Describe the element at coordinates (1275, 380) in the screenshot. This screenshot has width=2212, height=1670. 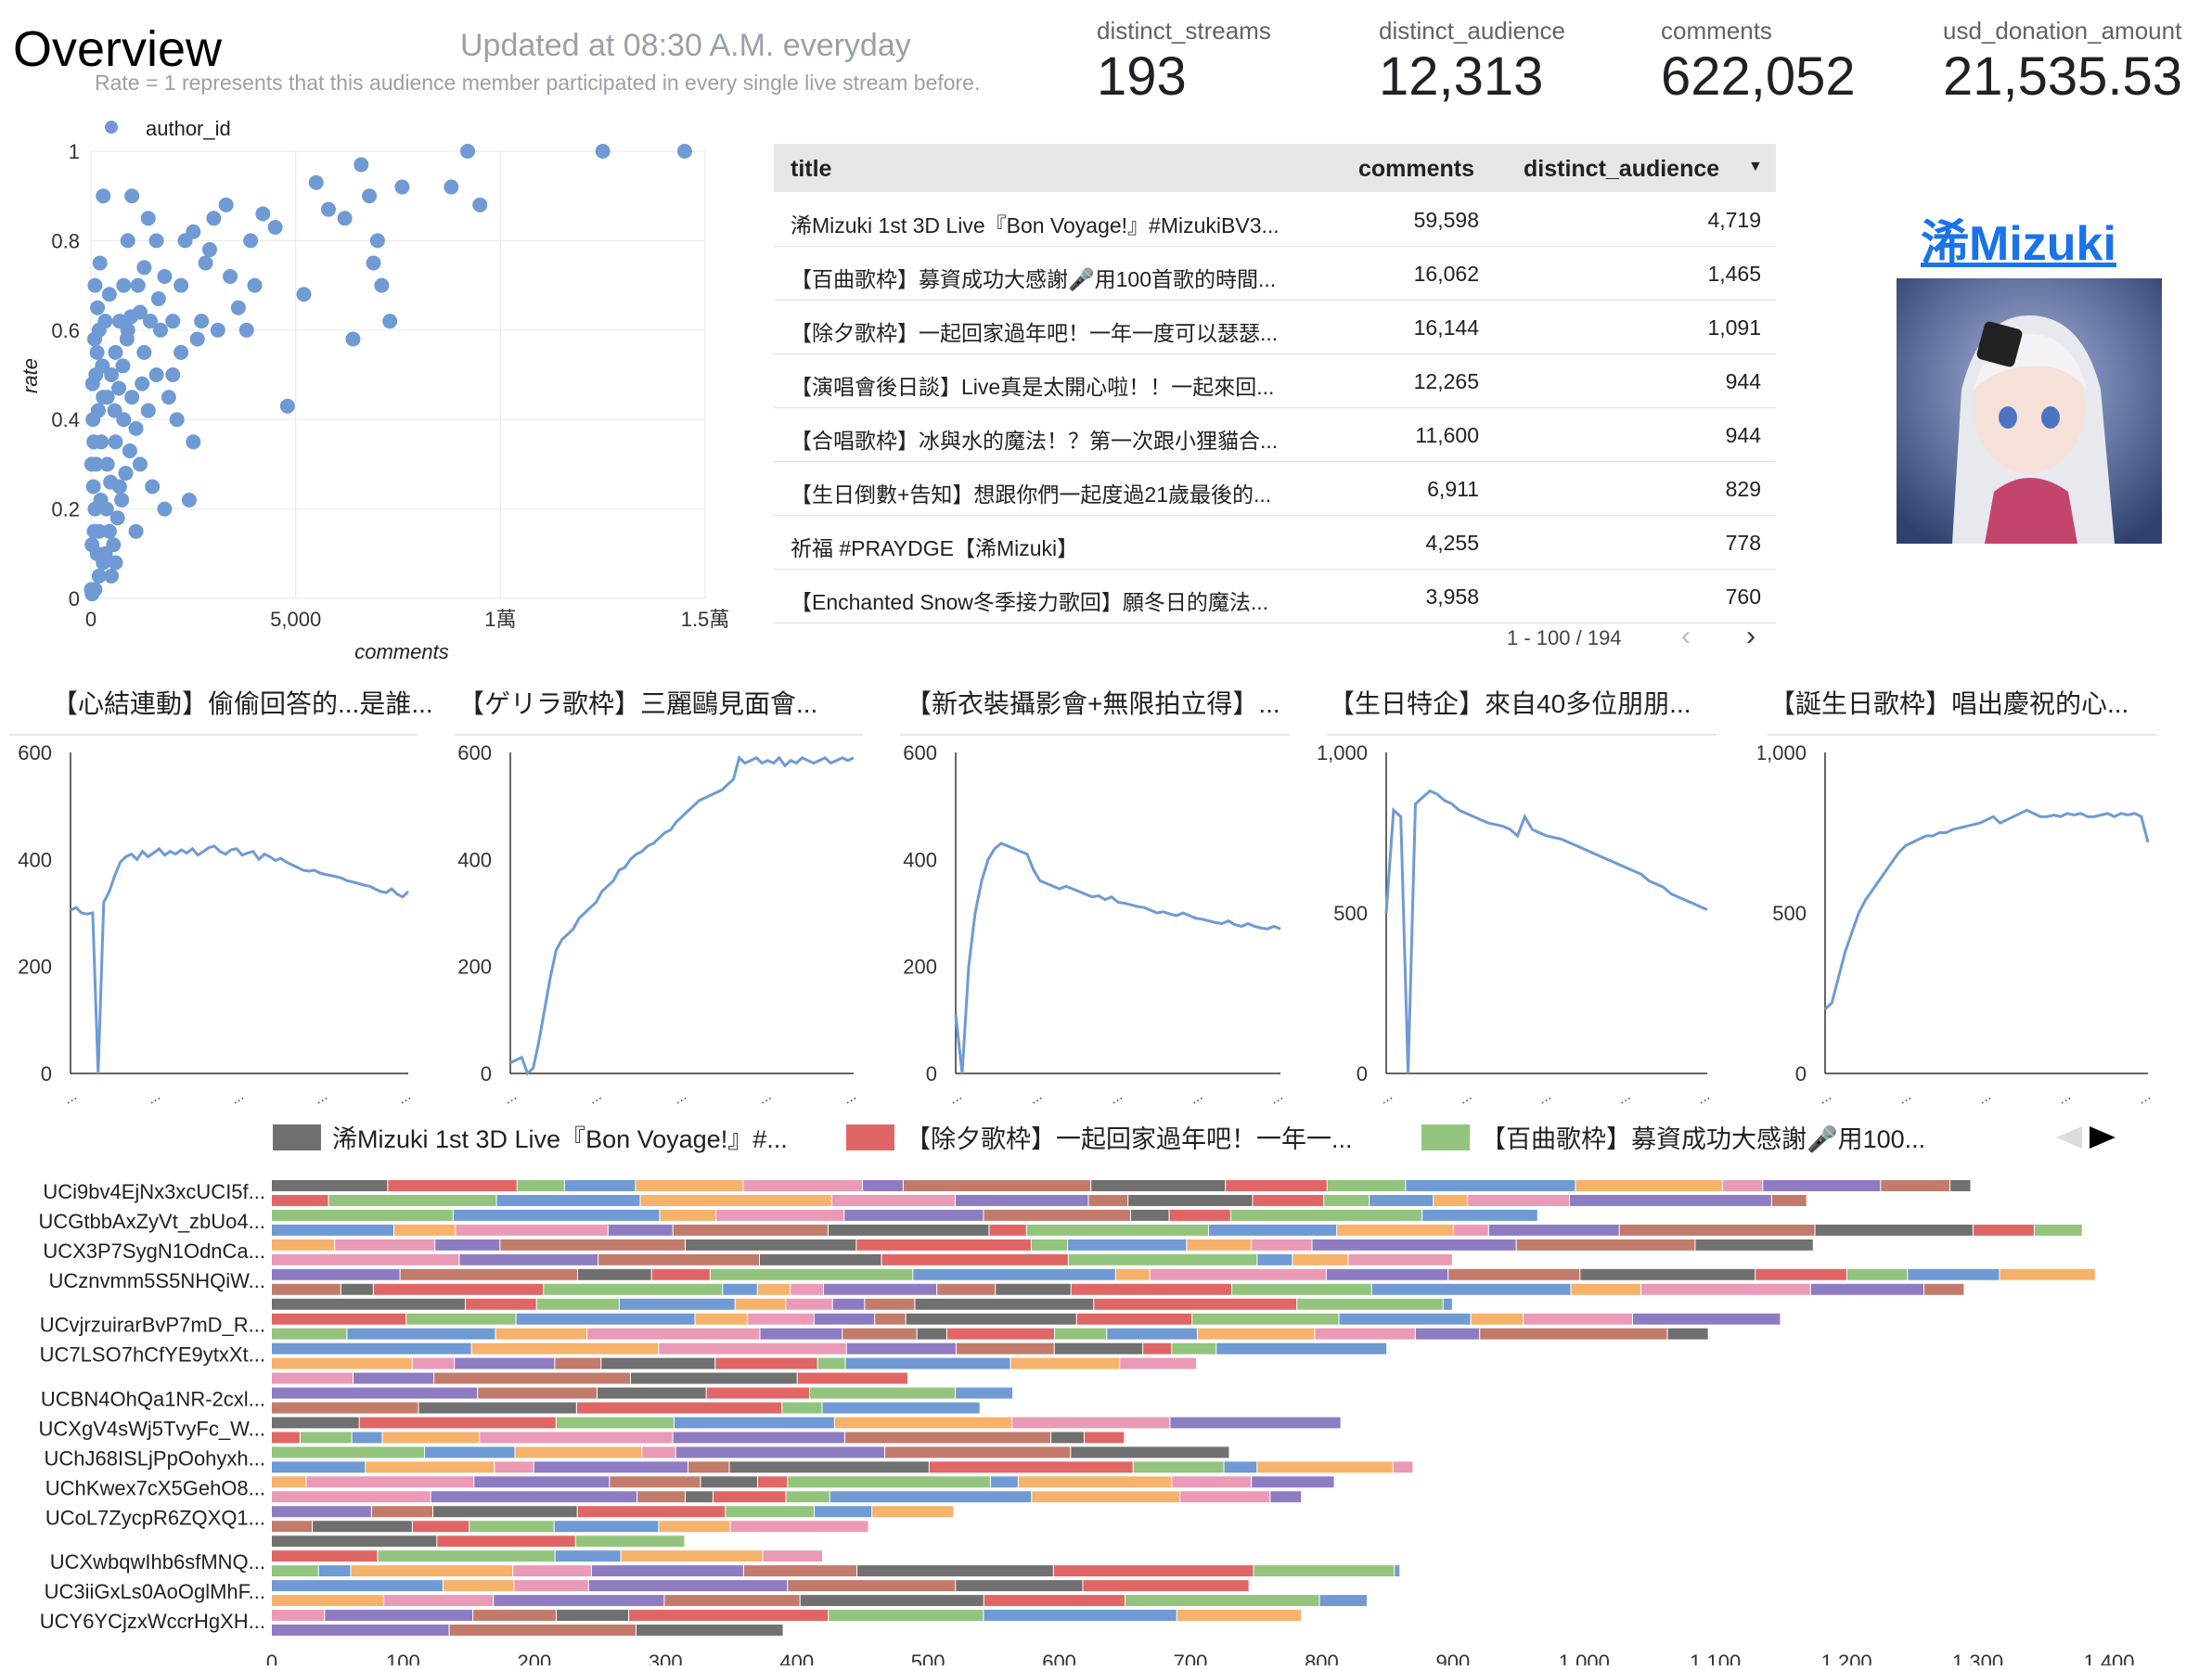
I see `table-row: 【演唱會後日談】Live真是太開心啦！！一起來回... 12,265 944` at that location.